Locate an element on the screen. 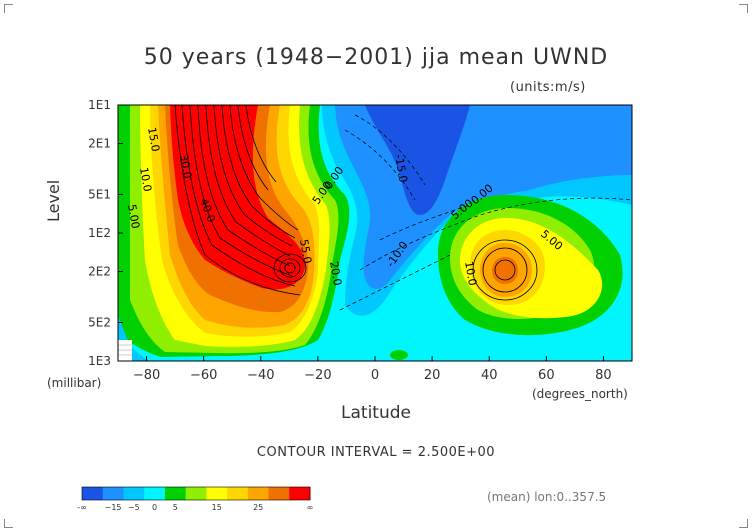 The image size is (752, 532). contour-label: 20.0 is located at coordinates (335, 273).